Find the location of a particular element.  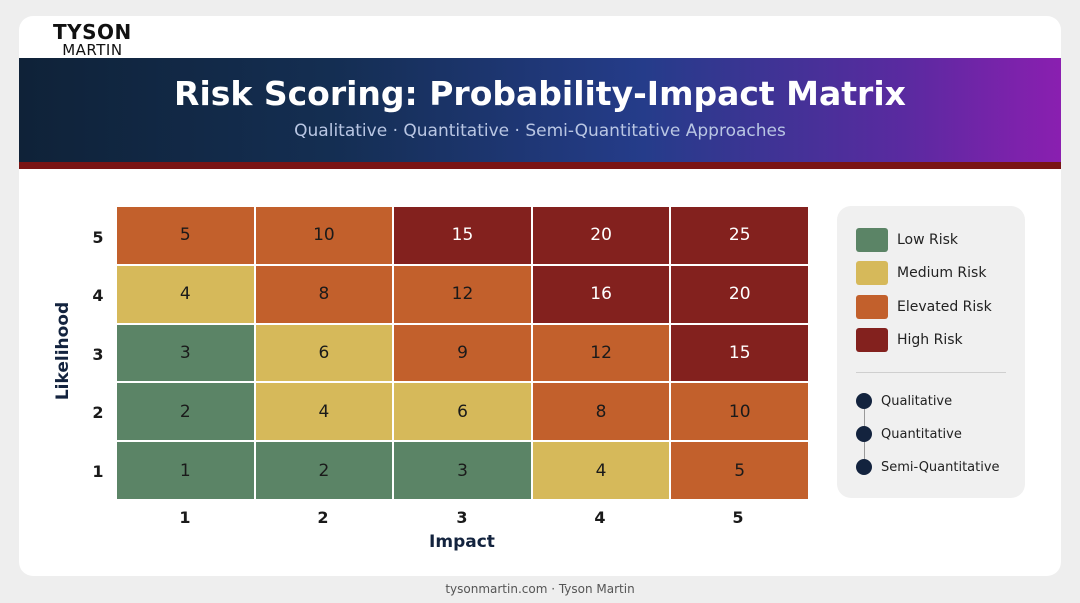

approach-semi-quantitative: Semi-Quantitative is located at coordinates (928, 467).